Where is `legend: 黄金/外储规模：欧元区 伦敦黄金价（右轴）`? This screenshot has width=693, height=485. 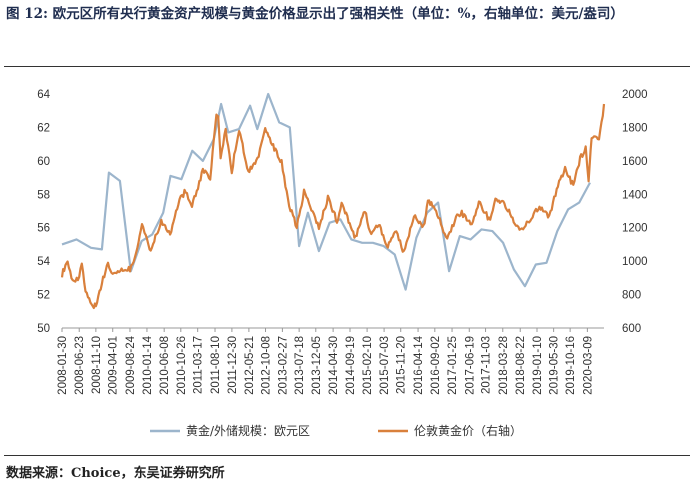 legend: 黄金/外储规模：欧元区 伦敦黄金价（右轴） is located at coordinates (336, 430).